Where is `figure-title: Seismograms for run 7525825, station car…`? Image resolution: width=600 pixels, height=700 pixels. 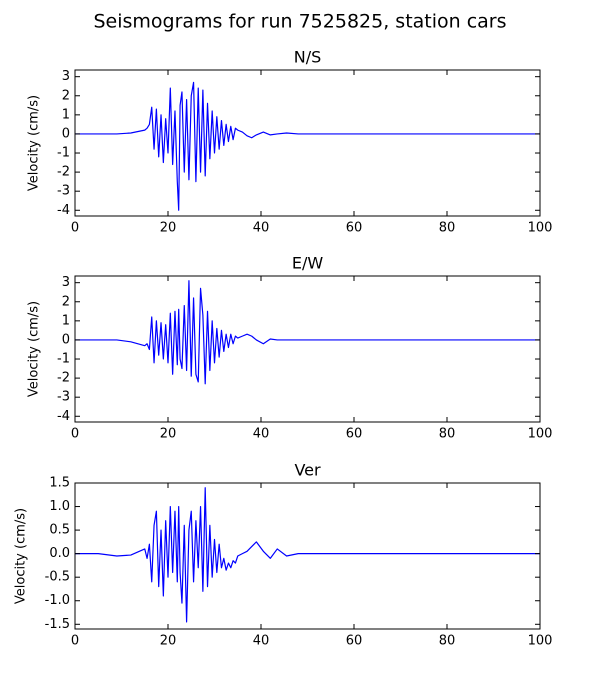
figure-title: Seismograms for run 7525825, station car… is located at coordinates (299, 22).